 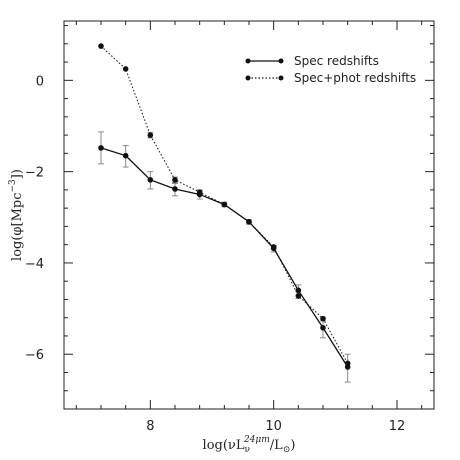 I want to click on x-axis-title-part-3: ), so click(x=292, y=445).